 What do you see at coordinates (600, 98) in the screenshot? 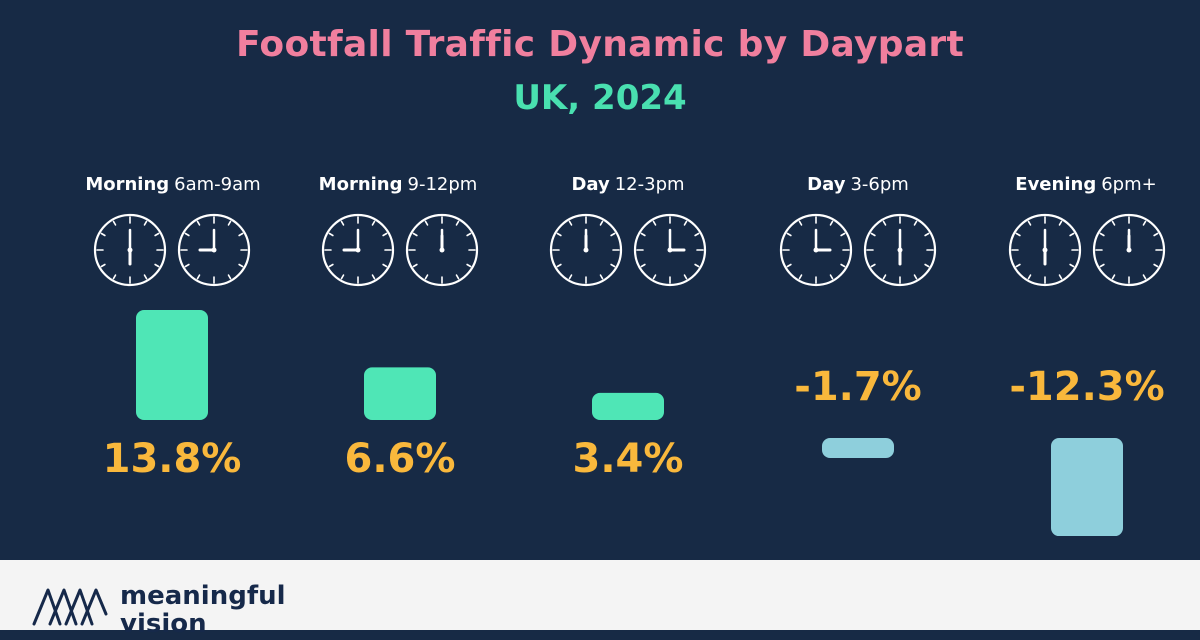
I see `chart-subtitle: UK, 2024` at bounding box center [600, 98].